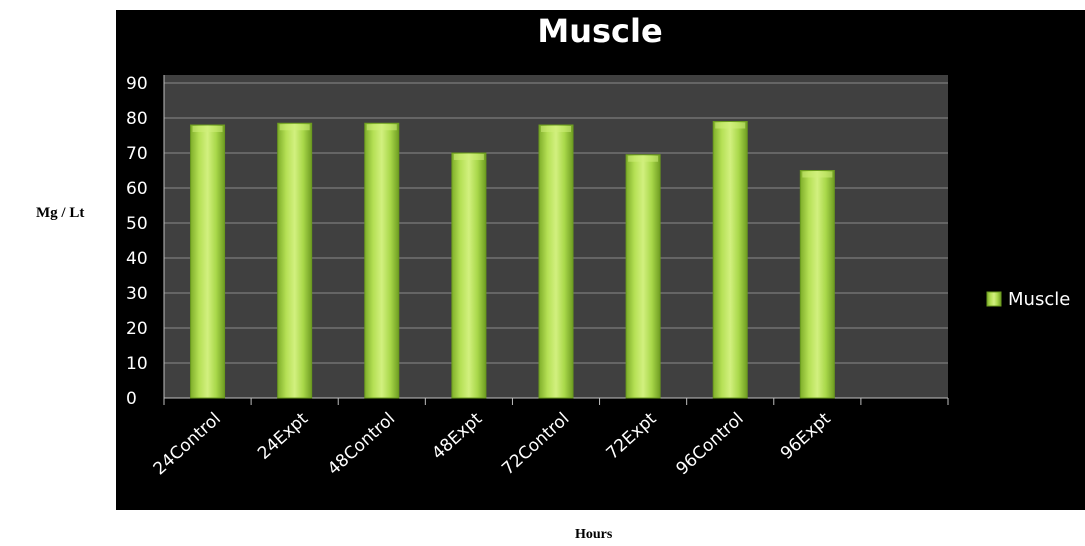 This screenshot has width=1085, height=546. I want to click on y-tick-label: 70, so click(137, 154).